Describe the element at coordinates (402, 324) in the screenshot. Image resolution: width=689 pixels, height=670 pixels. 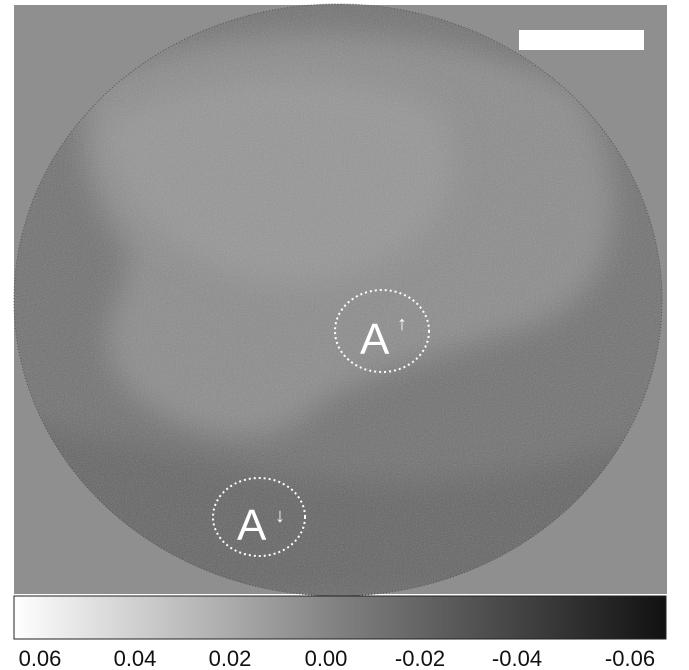
I see `domain-arrow: ↑` at that location.